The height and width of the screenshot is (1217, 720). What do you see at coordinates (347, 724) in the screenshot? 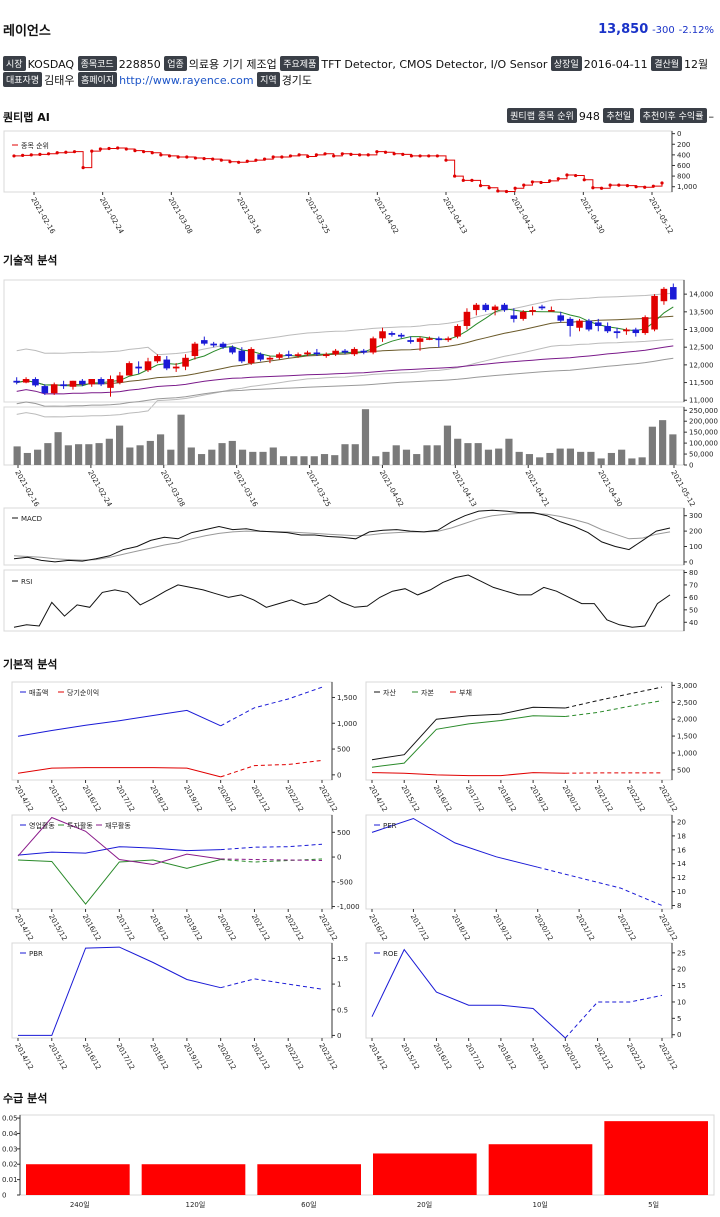
I see `income-y-tick-label: 1,000` at bounding box center [347, 724].